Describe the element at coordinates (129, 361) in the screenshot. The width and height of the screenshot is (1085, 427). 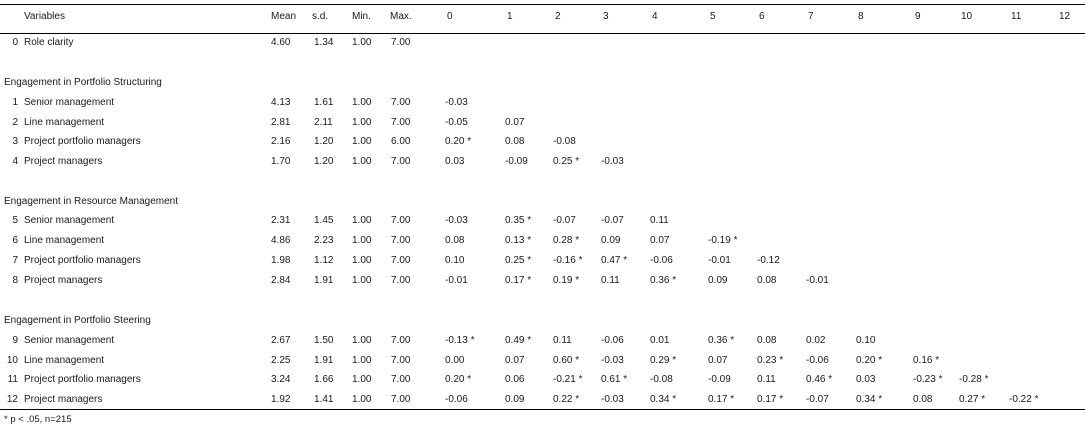
I see `variable-cell: 10 Line management` at that location.